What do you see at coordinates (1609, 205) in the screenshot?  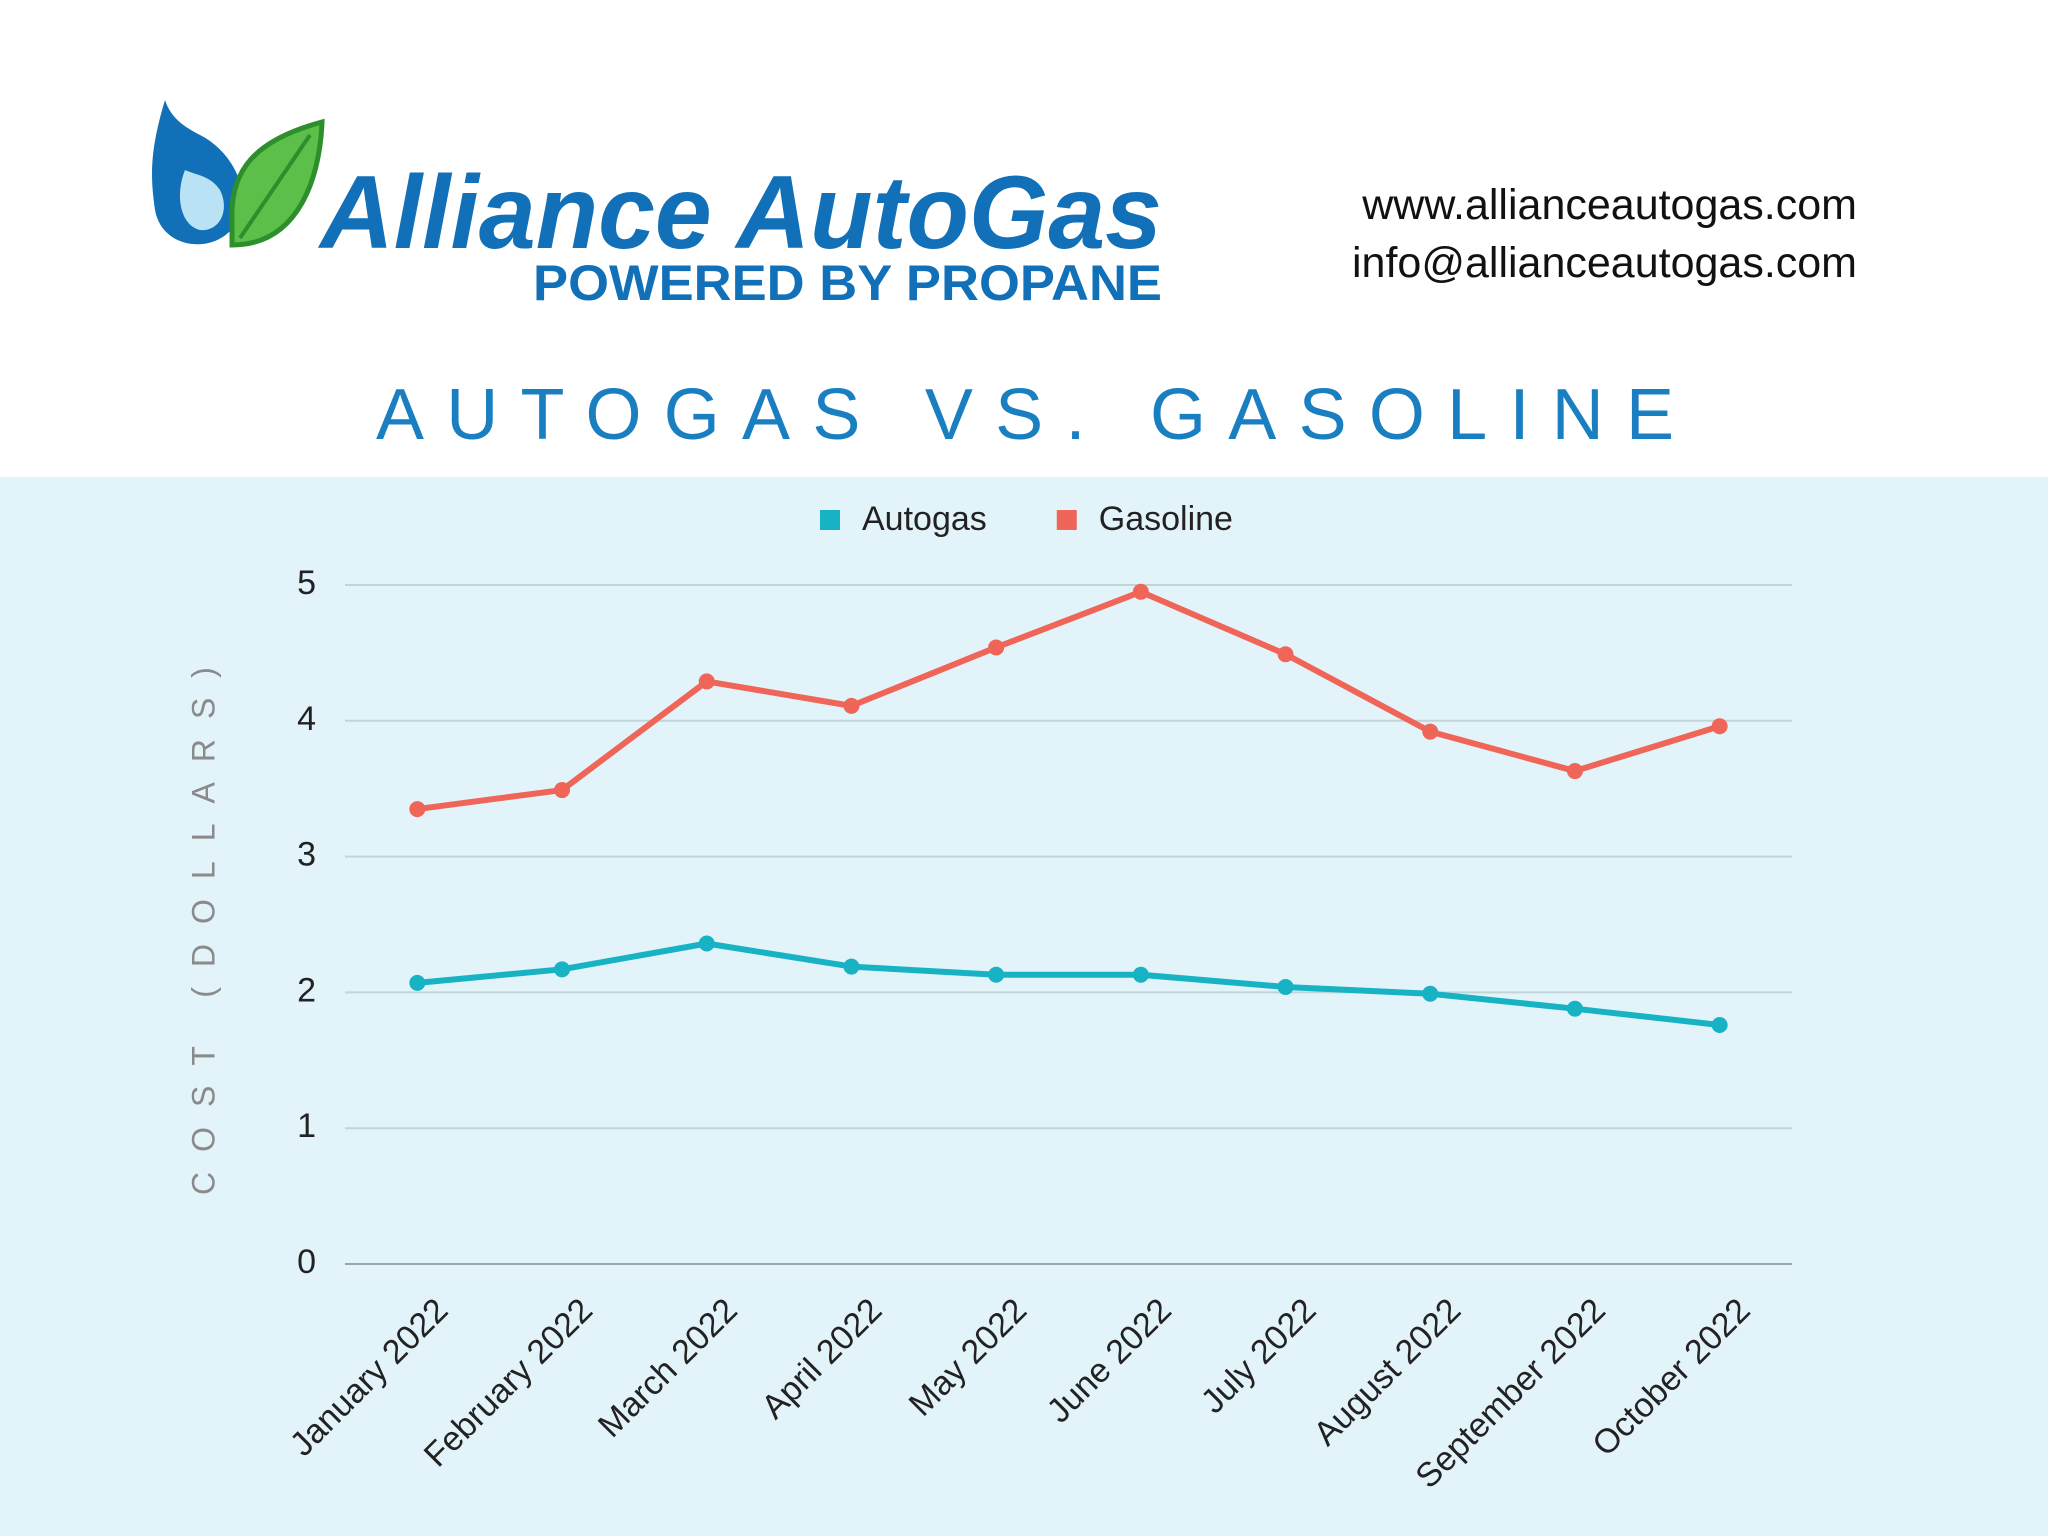 I see `website: www.allianceautogas.com` at bounding box center [1609, 205].